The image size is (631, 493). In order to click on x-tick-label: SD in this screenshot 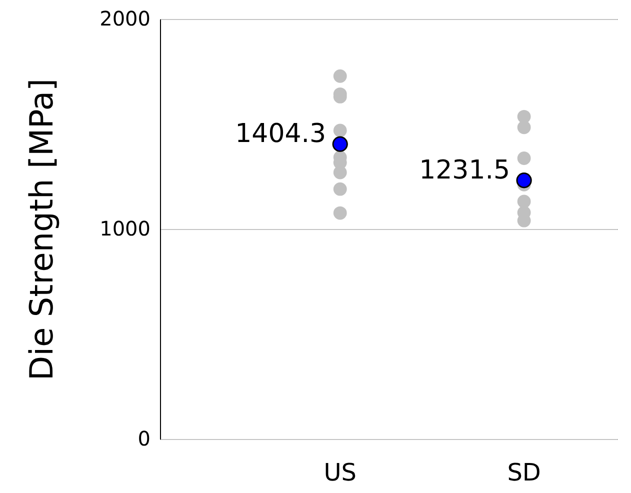, I will do `click(524, 472)`.